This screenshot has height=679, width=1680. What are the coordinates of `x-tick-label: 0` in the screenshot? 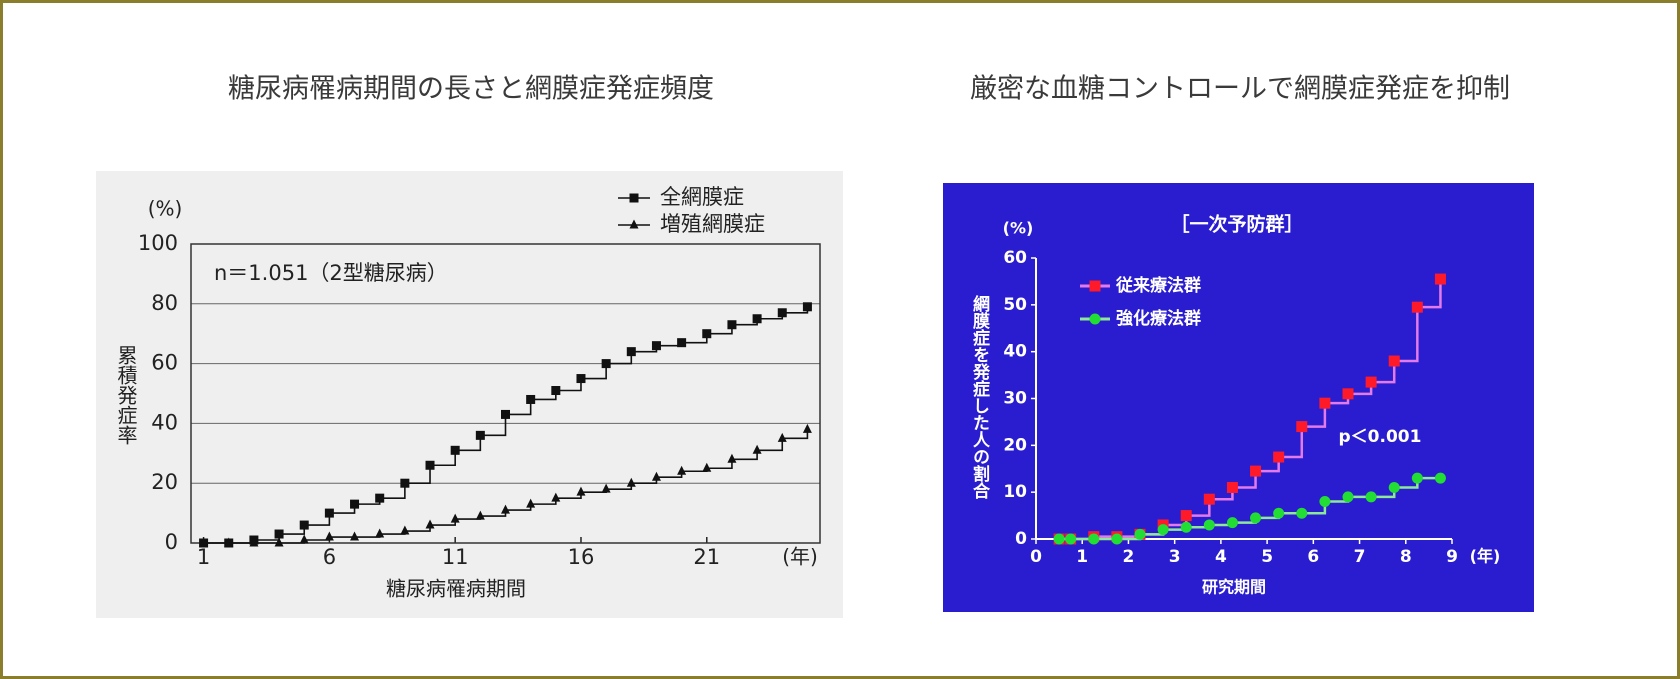 It's located at (1036, 557).